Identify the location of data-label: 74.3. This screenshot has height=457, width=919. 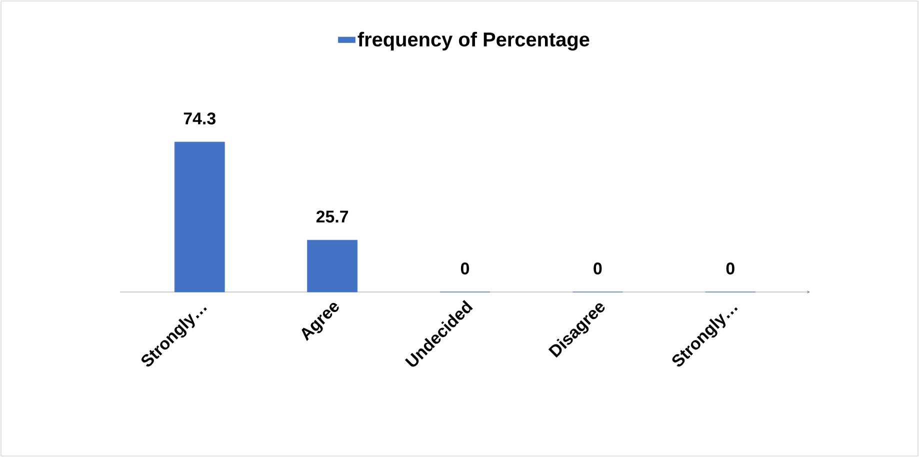
(200, 118).